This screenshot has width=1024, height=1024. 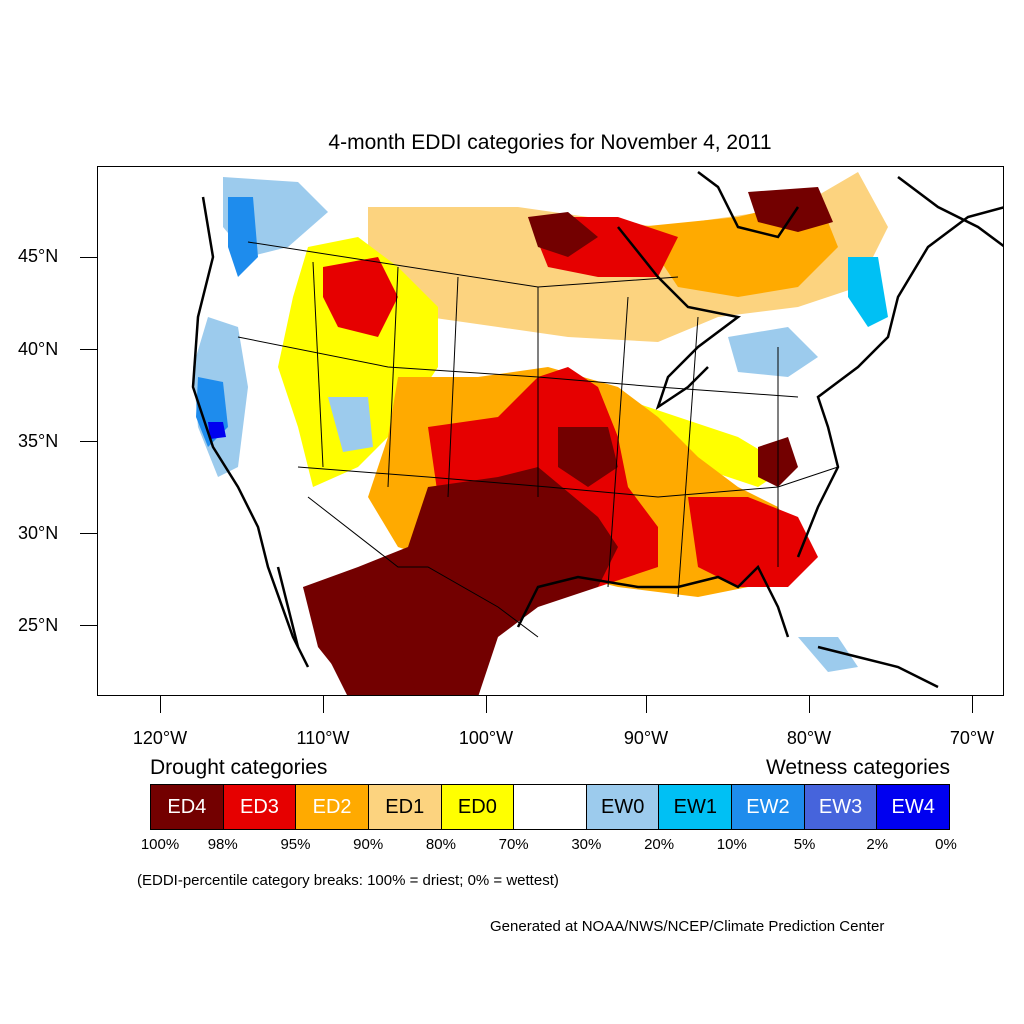 What do you see at coordinates (350, 424) in the screenshot?
I see `region-ew-utah` at bounding box center [350, 424].